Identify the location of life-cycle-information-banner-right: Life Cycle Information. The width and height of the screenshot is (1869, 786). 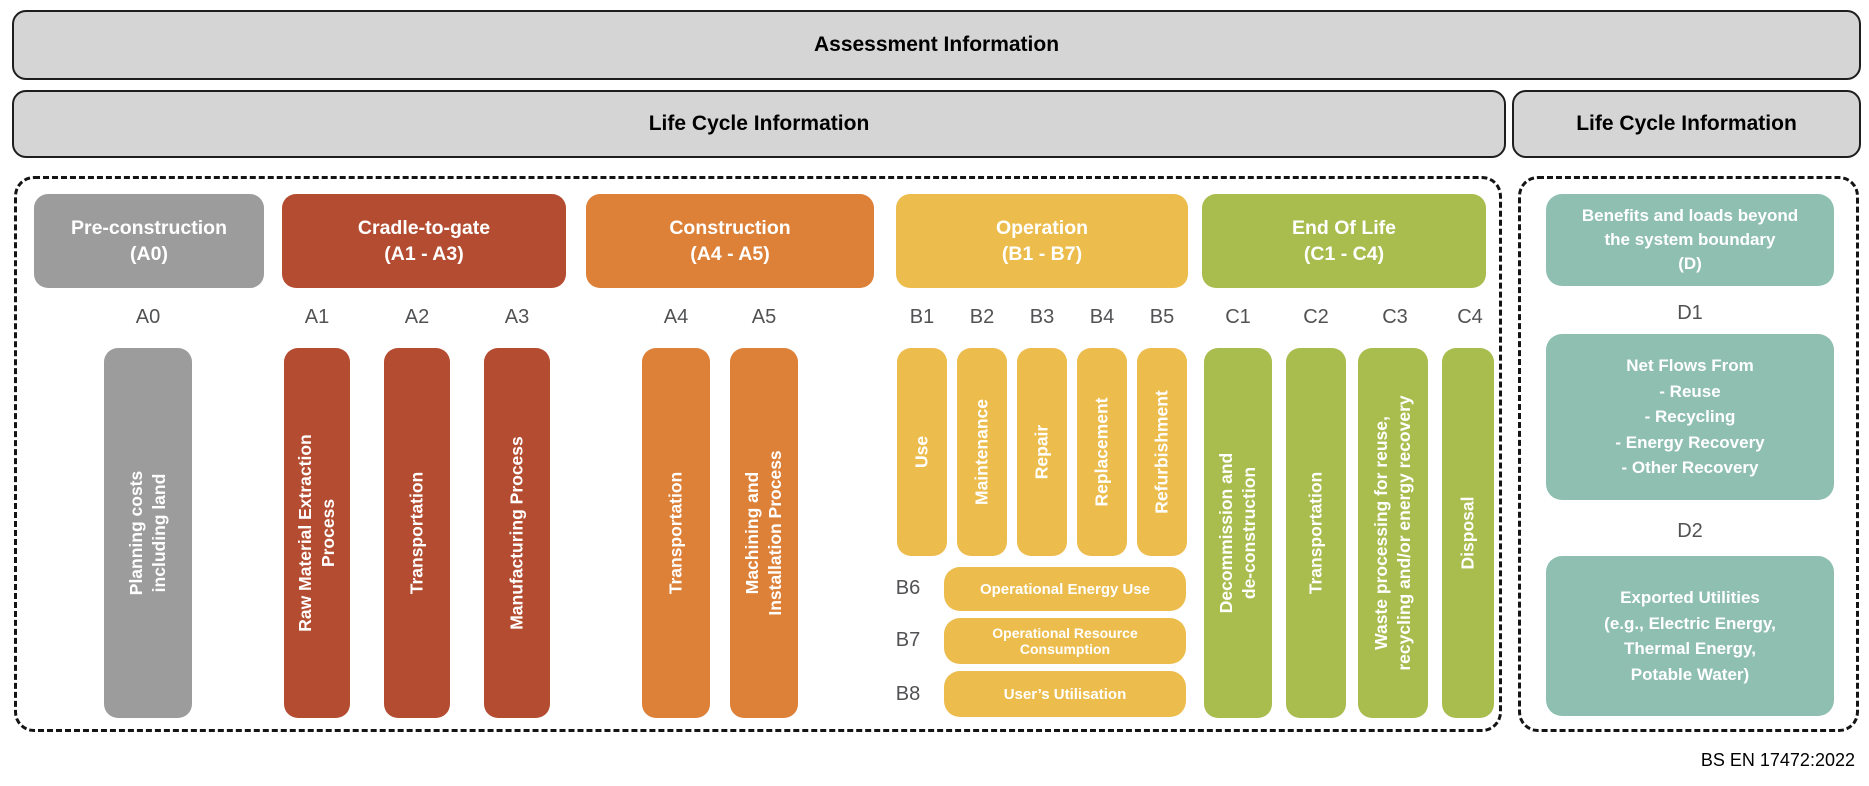
(1686, 124).